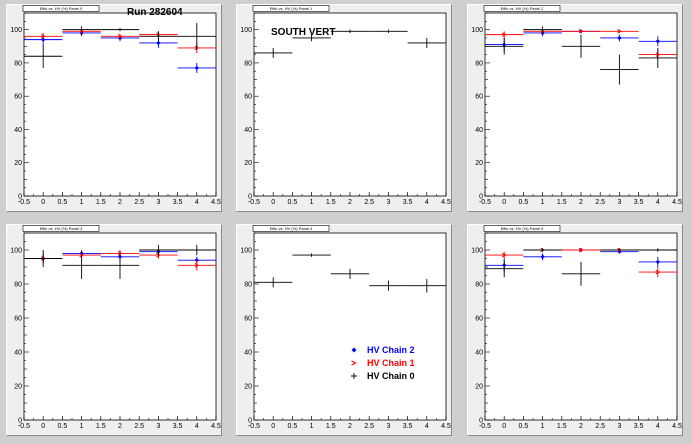 Image resolution: width=692 pixels, height=444 pixels. Describe the element at coordinates (522, 228) in the screenshot. I see `panel-title: Effic vs. HV (%) Panel 5` at that location.